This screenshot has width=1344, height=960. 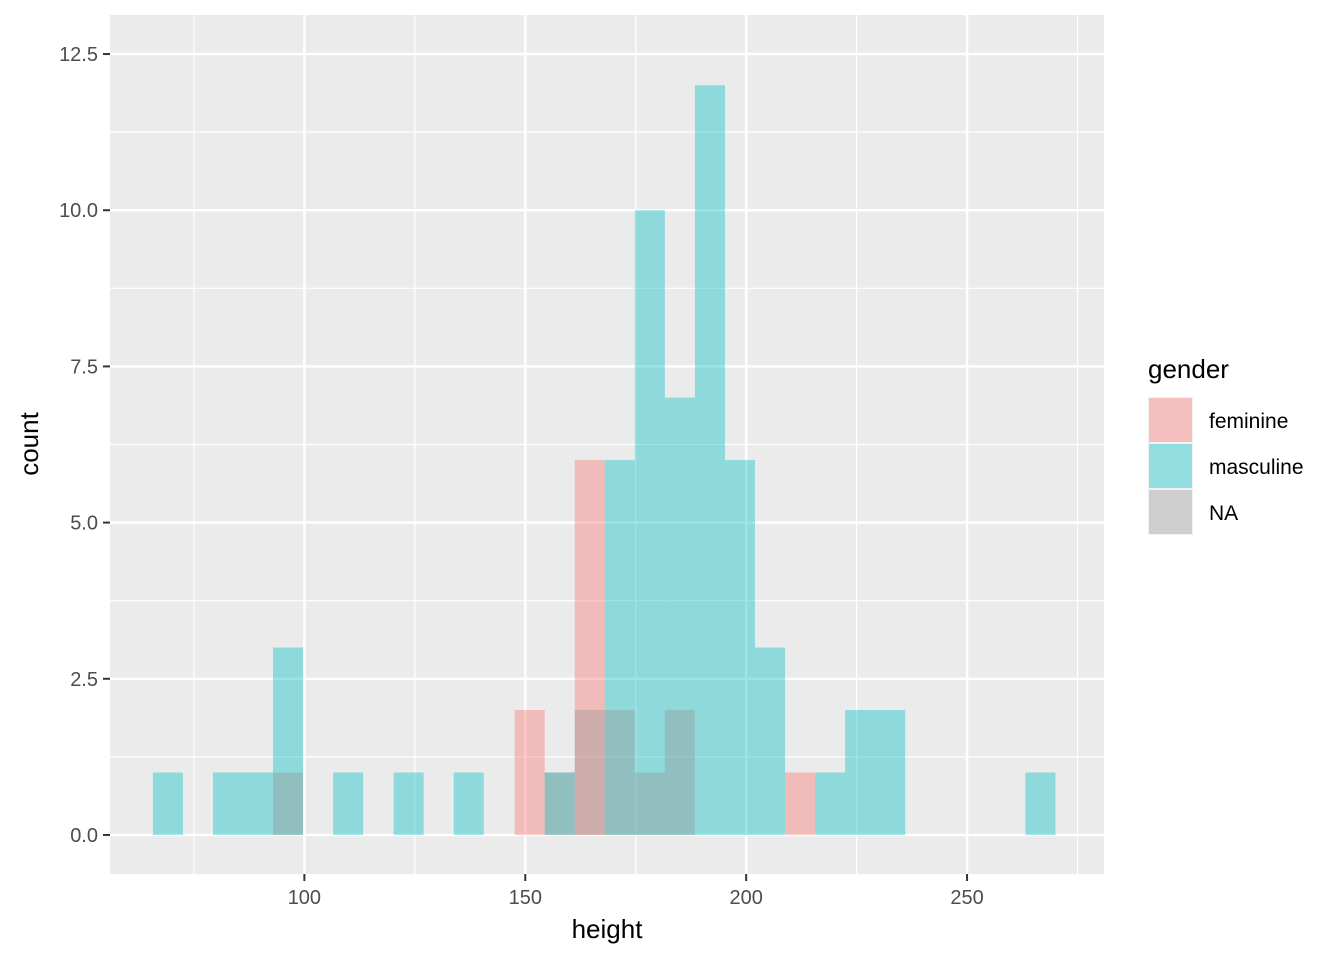 I want to click on legend-label-feminine: feminine, so click(x=1248, y=421).